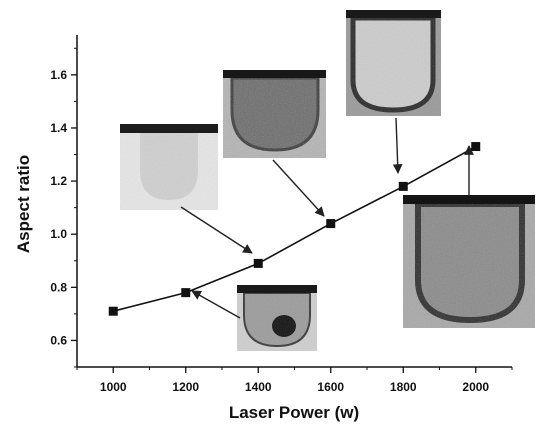  I want to click on x-axis-title: Laser Power (w), so click(294, 412).